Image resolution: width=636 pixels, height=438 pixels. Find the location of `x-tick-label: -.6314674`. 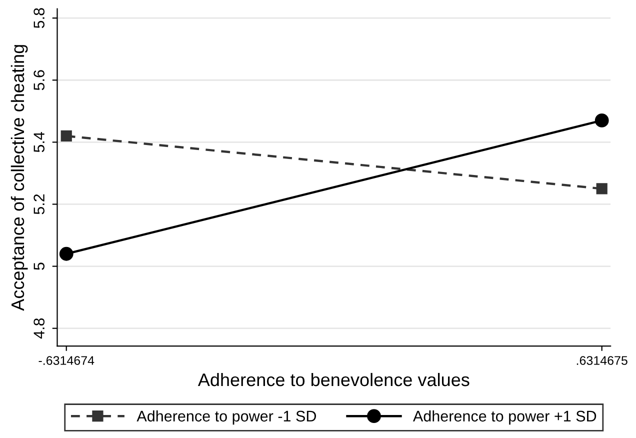

x-tick-label: -.6314674 is located at coordinates (66, 360).